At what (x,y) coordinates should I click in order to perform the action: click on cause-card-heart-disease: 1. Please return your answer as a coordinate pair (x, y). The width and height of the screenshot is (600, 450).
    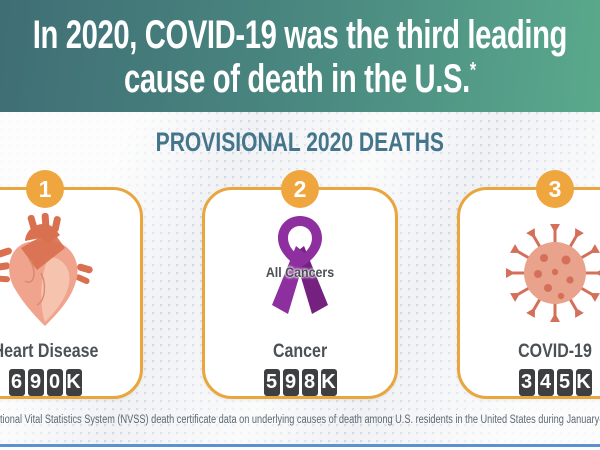
    Looking at the image, I should click on (71, 284).